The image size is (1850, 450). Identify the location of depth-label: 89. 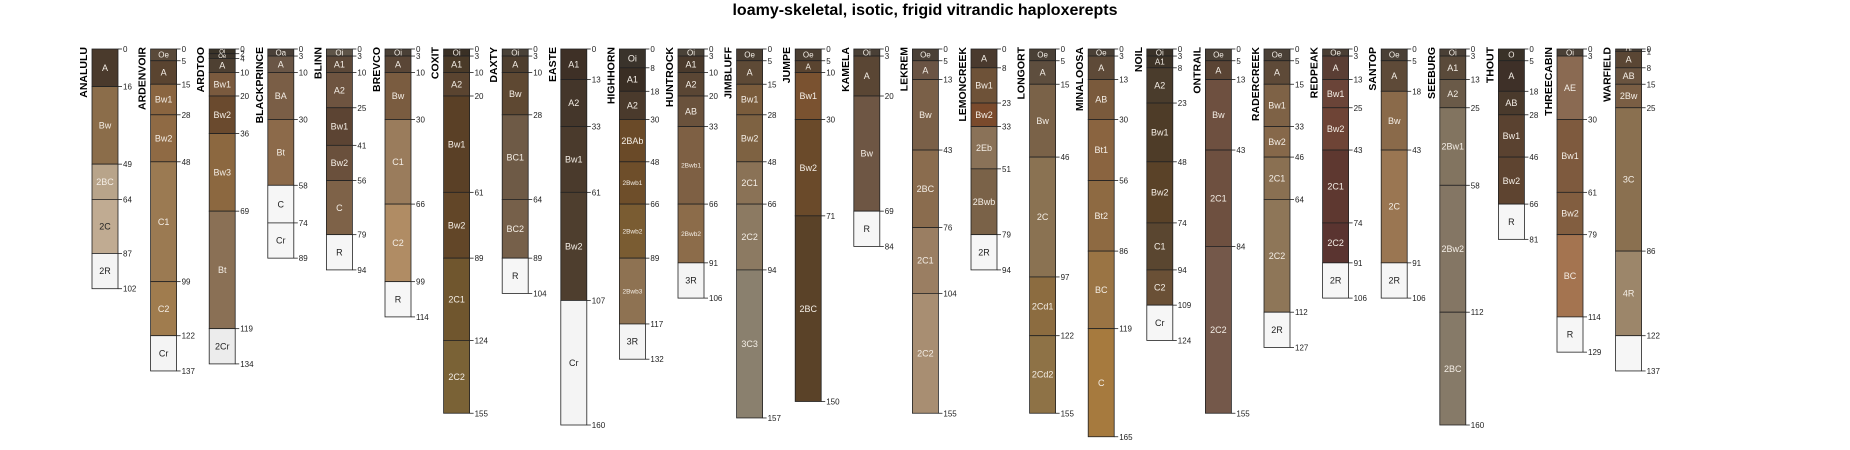
(479, 258).